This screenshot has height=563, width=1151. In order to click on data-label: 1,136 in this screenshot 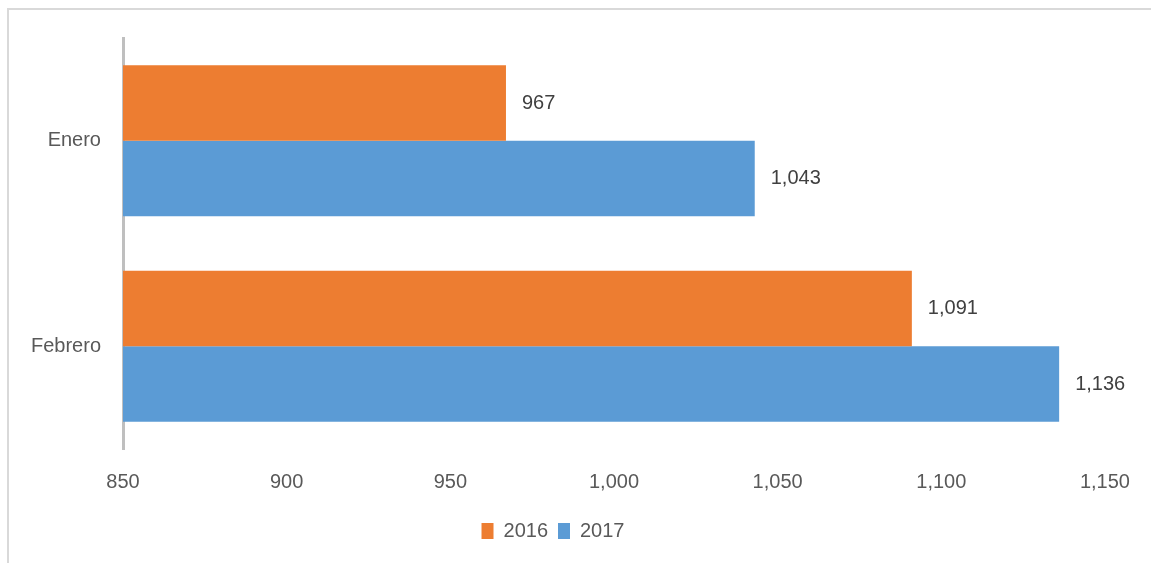, I will do `click(1100, 382)`.